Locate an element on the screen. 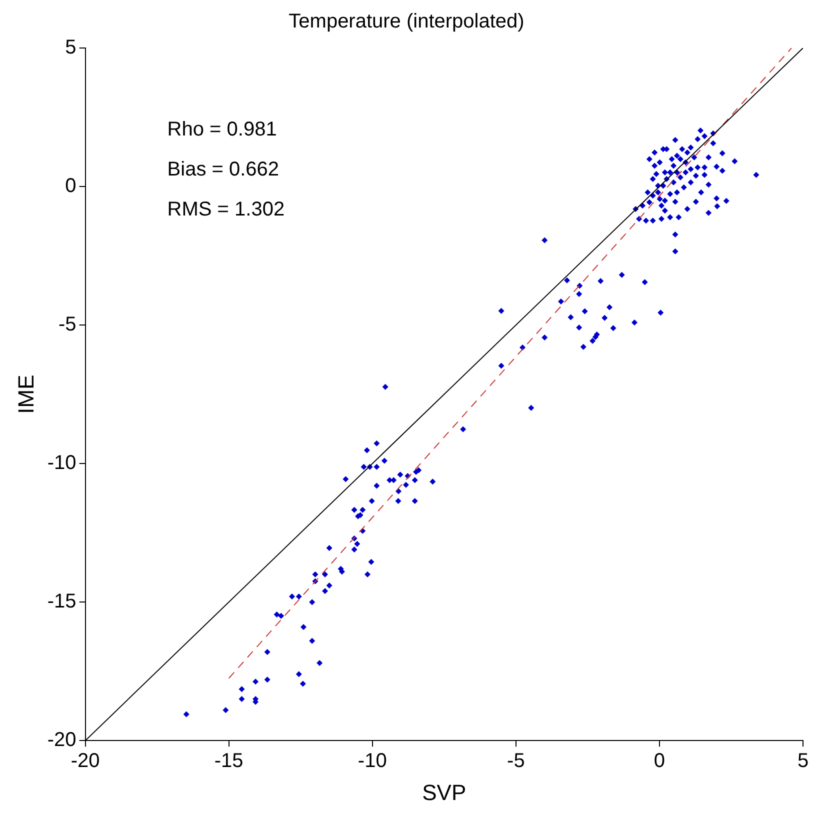 Image resolution: width=817 pixels, height=821 pixels. y-axis-title: IME is located at coordinates (25, 394).